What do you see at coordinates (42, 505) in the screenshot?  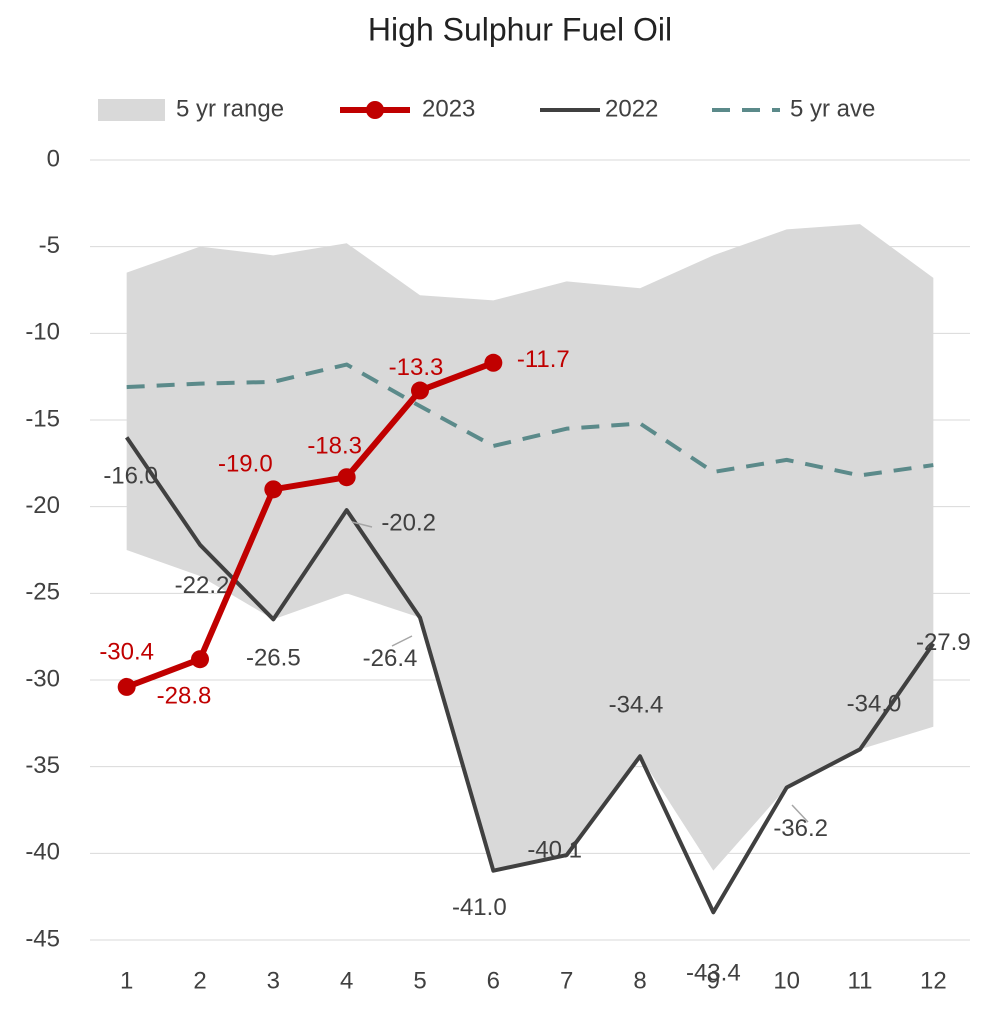 I see `y-tick-label: -20` at bounding box center [42, 505].